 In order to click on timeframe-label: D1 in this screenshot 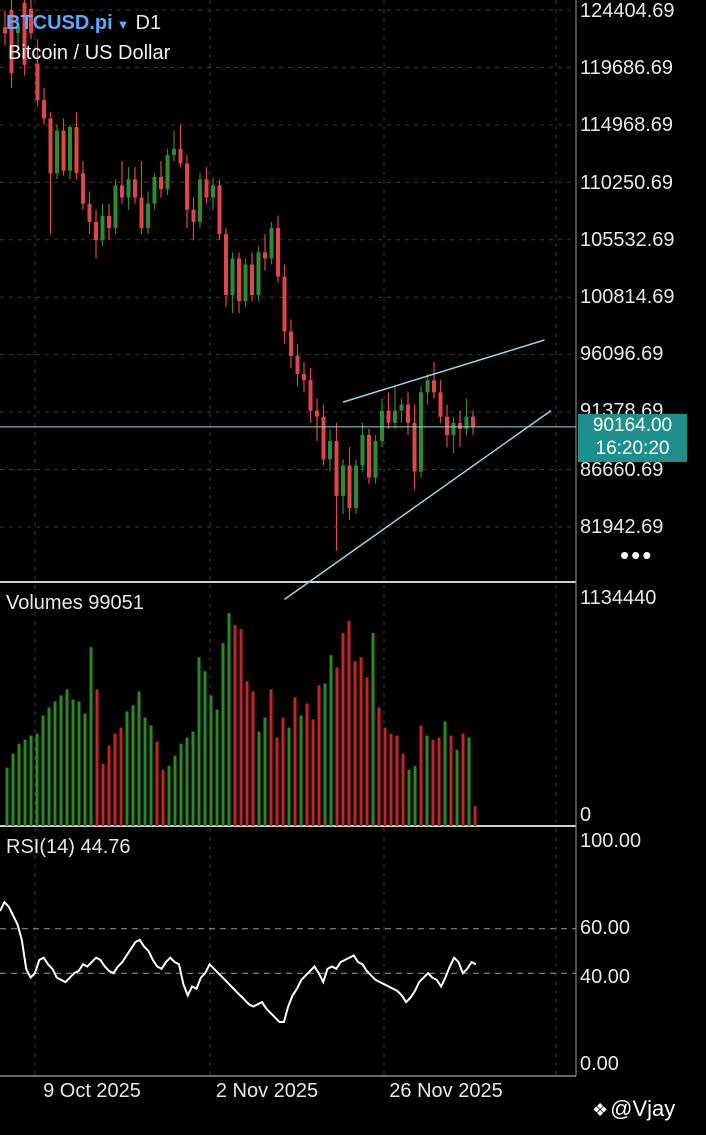, I will do `click(148, 23)`.